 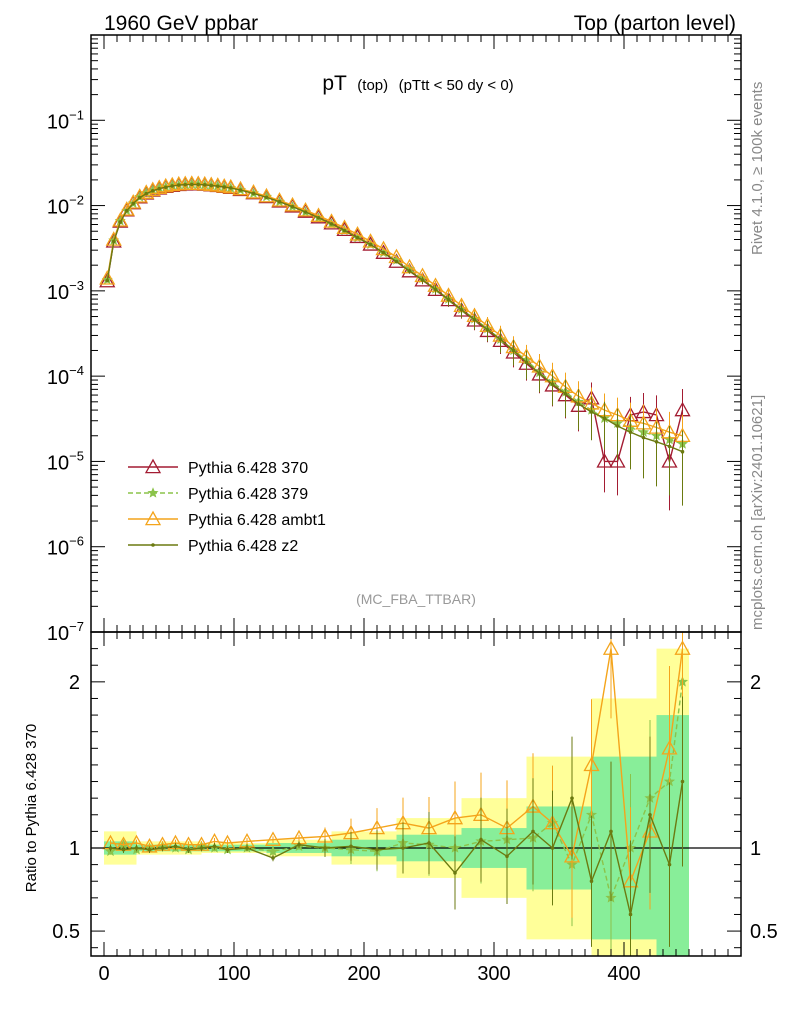 What do you see at coordinates (248, 494) in the screenshot?
I see `legend-label-1: Pythia 6.428 379` at bounding box center [248, 494].